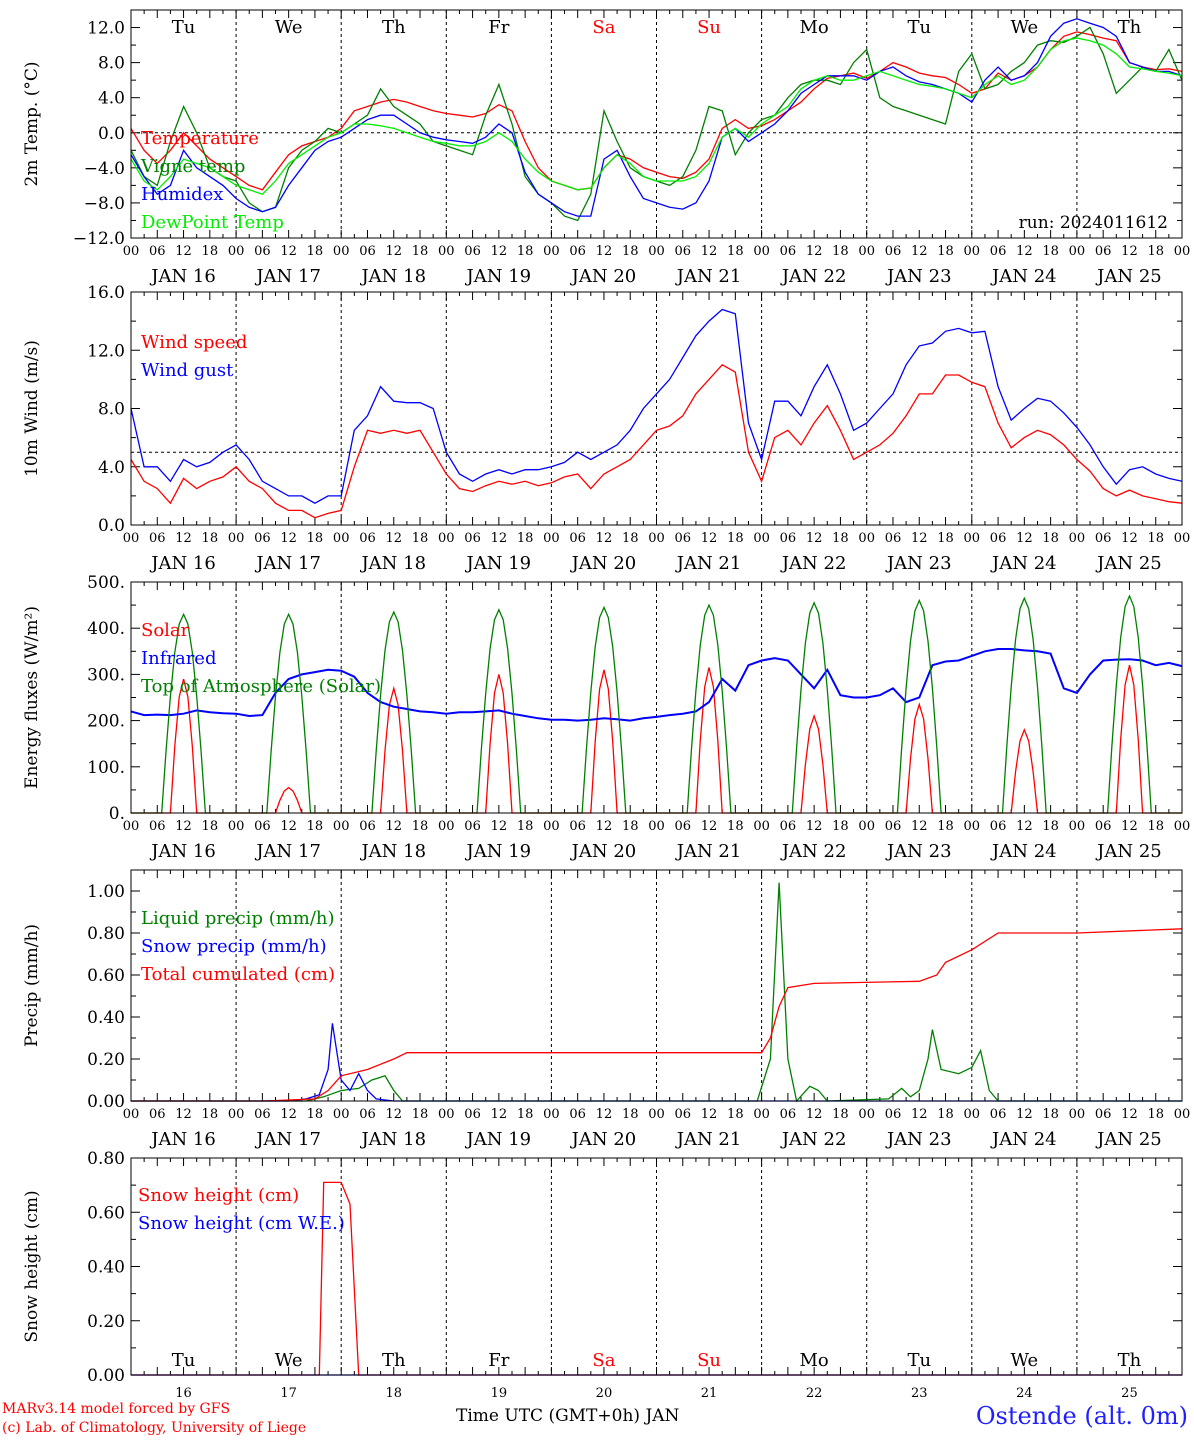 This screenshot has width=1194, height=1440. Describe the element at coordinates (814, 1393) in the screenshot. I see `day-number-label: 22` at that location.